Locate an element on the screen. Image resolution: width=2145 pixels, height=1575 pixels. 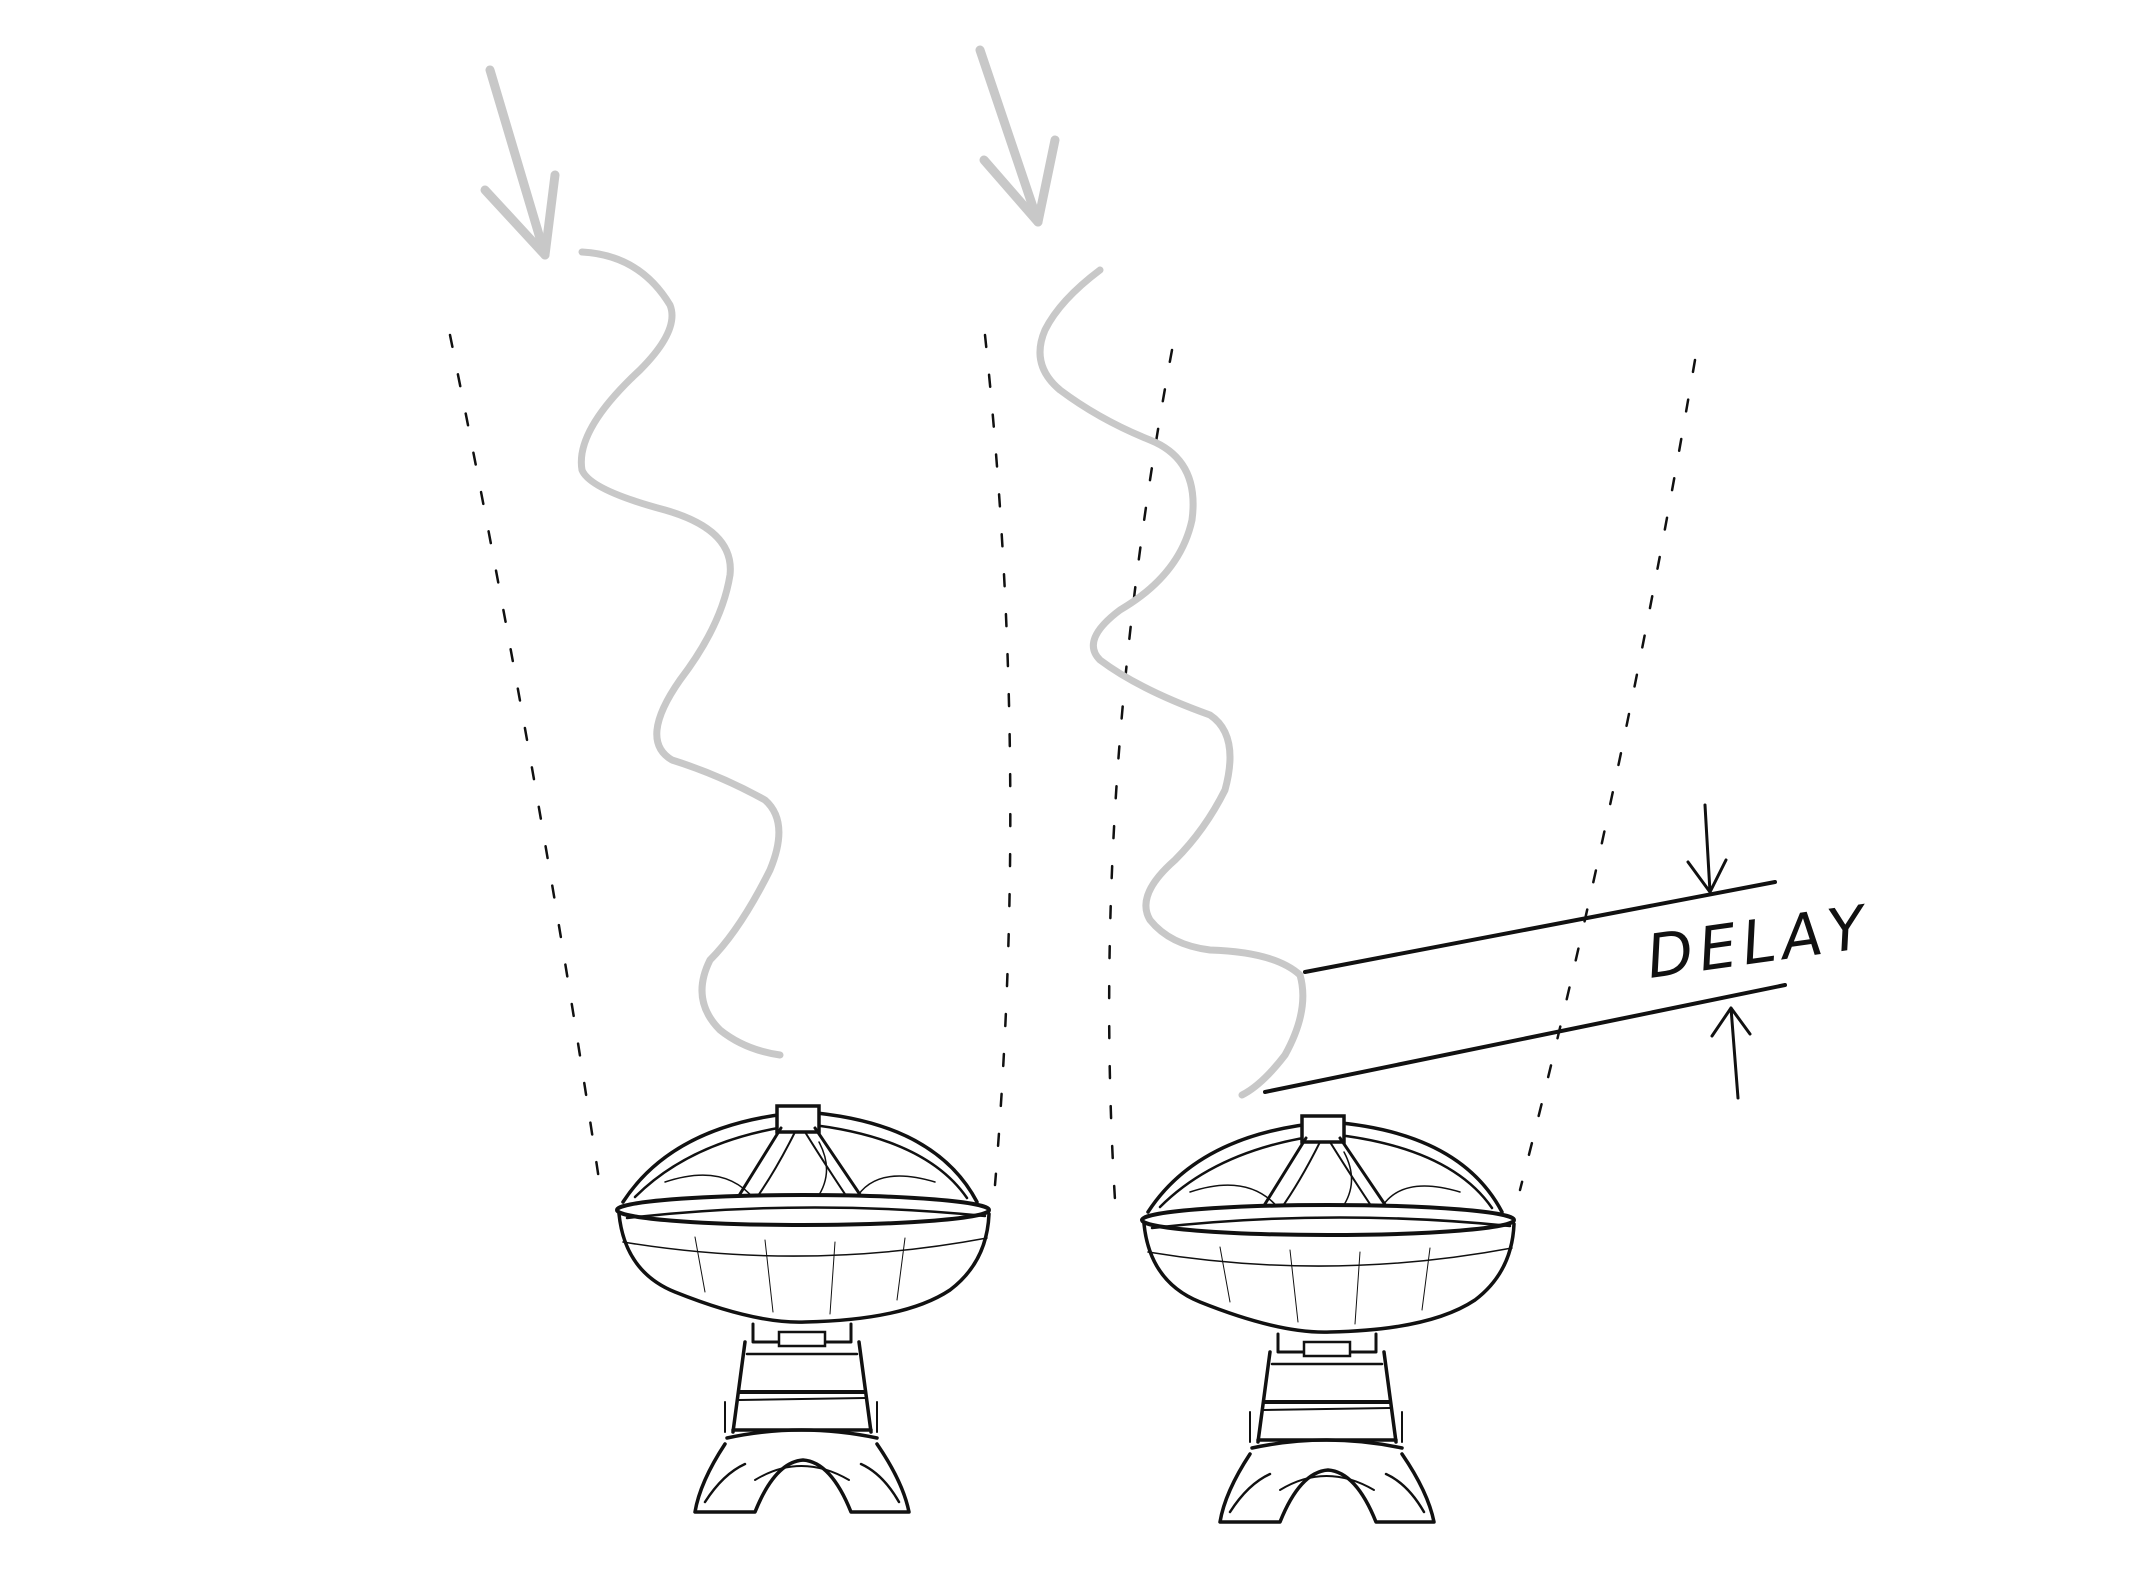
delay-indicator is located at coordinates (1525, 951).